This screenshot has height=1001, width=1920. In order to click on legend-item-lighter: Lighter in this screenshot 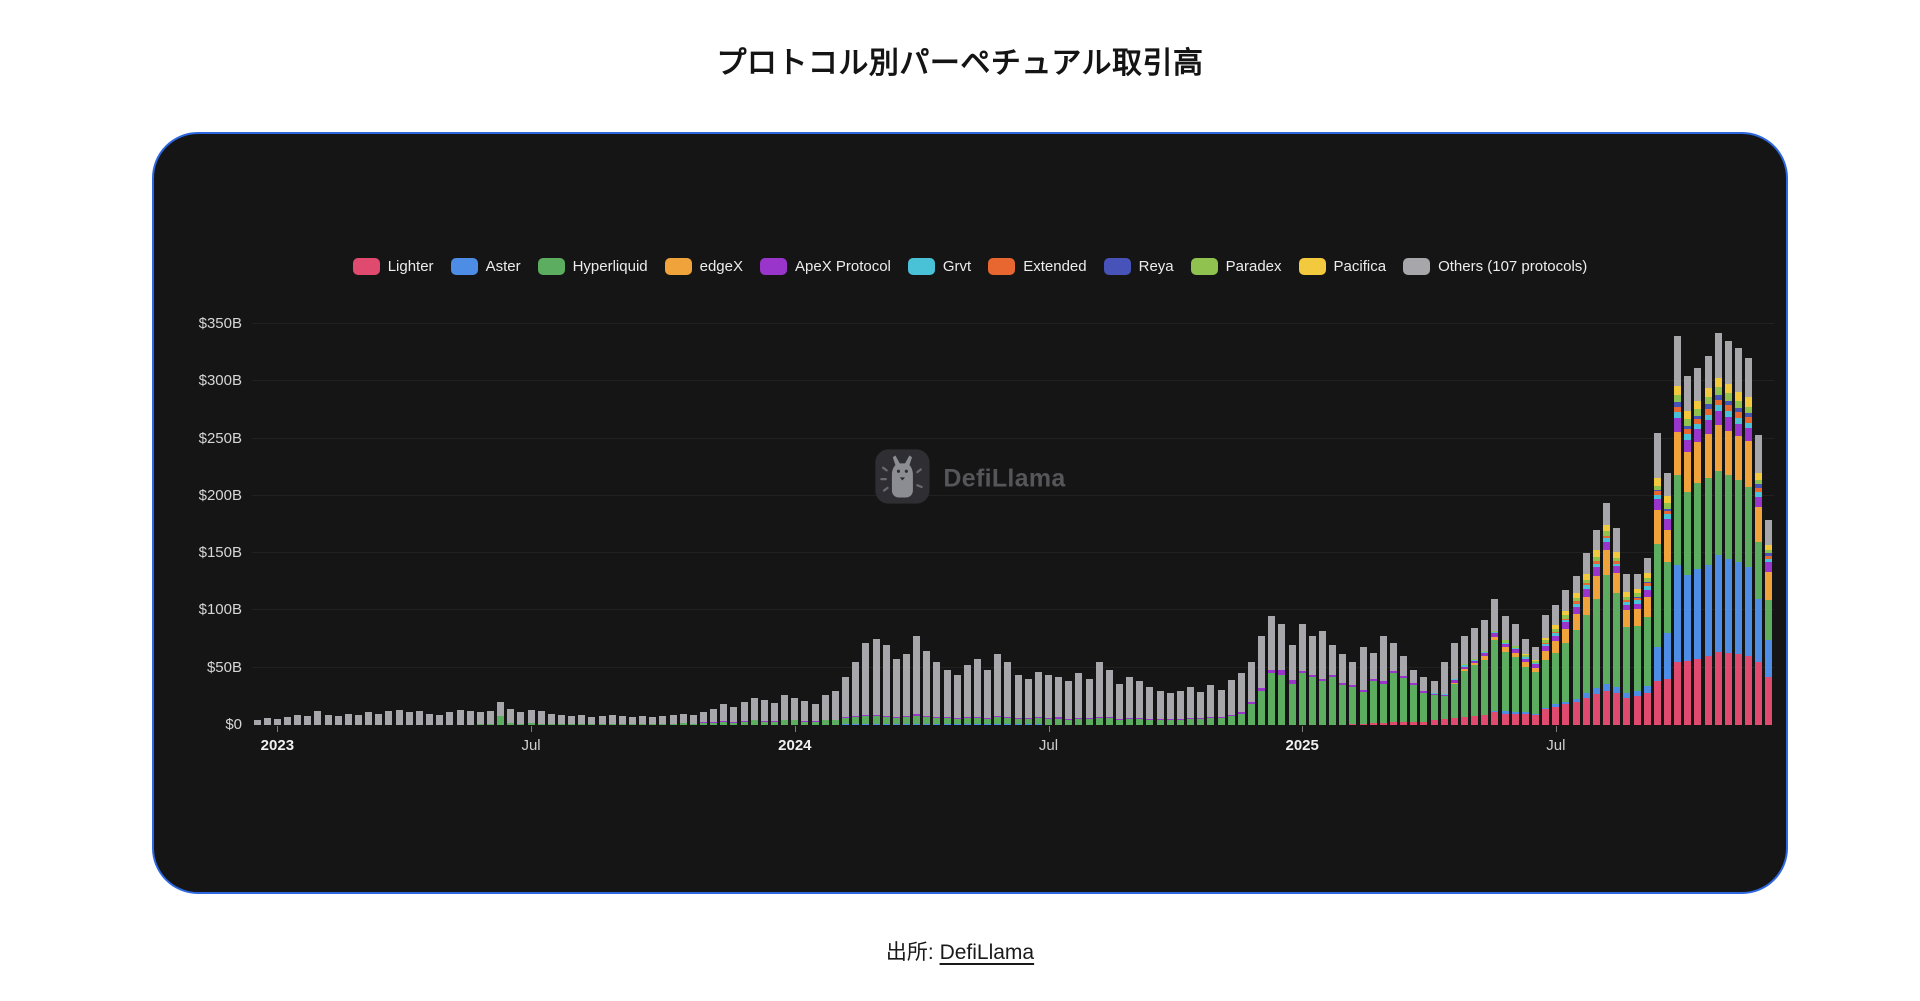, I will do `click(393, 266)`.